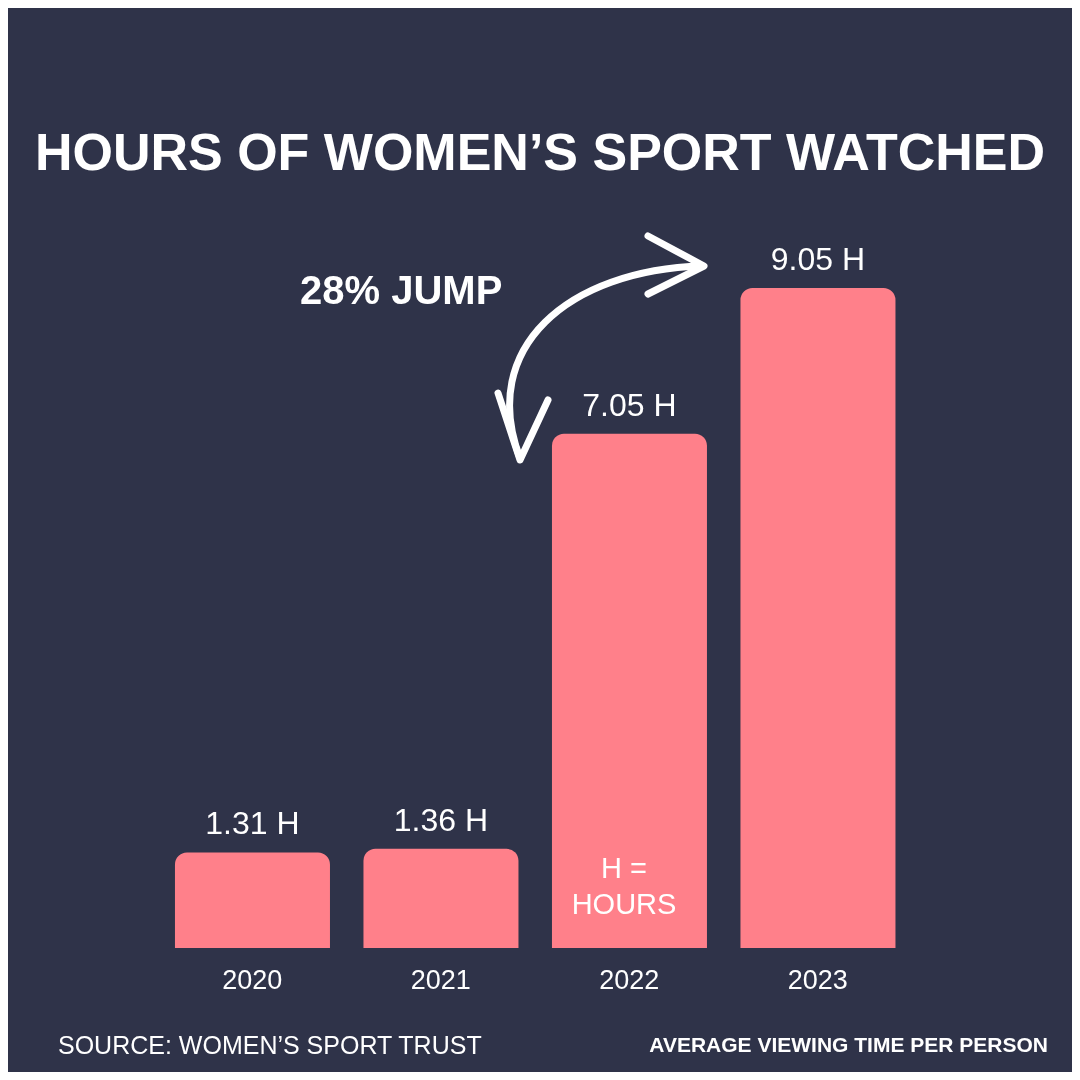 This screenshot has height=1080, width=1080. Describe the element at coordinates (540, 152) in the screenshot. I see `chart-title: HOURS OF WOMEN’S SPORT WATCHED` at that location.